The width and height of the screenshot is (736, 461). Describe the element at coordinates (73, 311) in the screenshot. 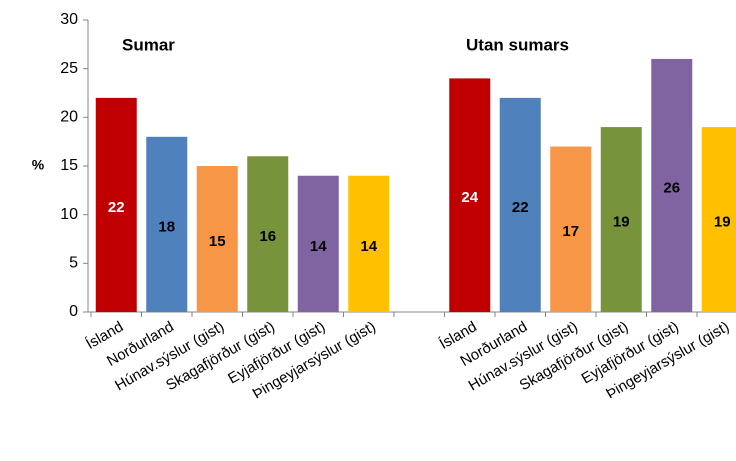

I see `y-tick-label: 0` at that location.